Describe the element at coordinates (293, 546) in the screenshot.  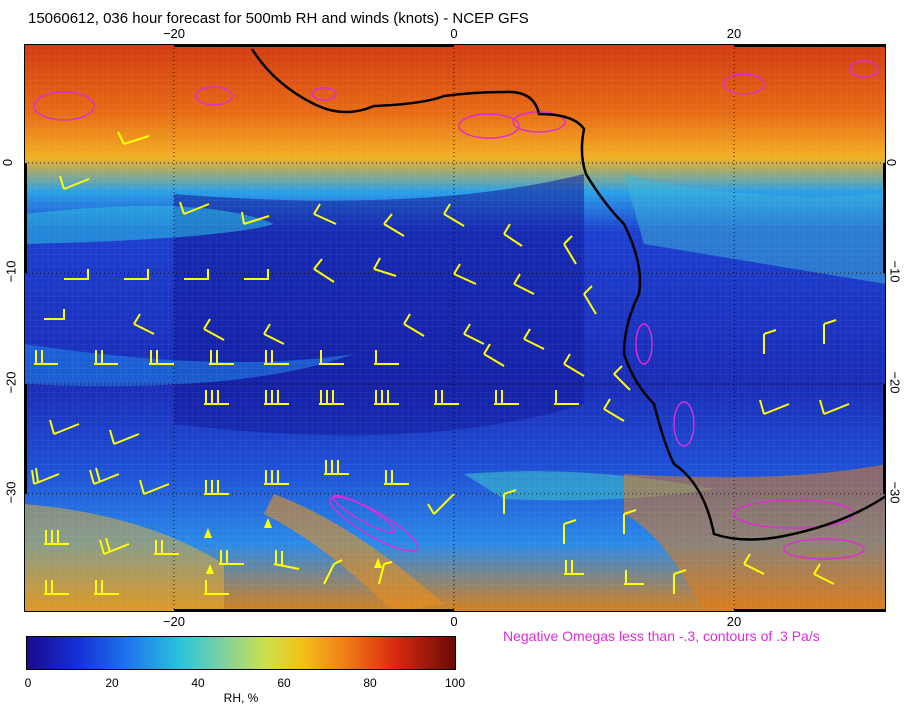
I see `wind-pennants` at that location.